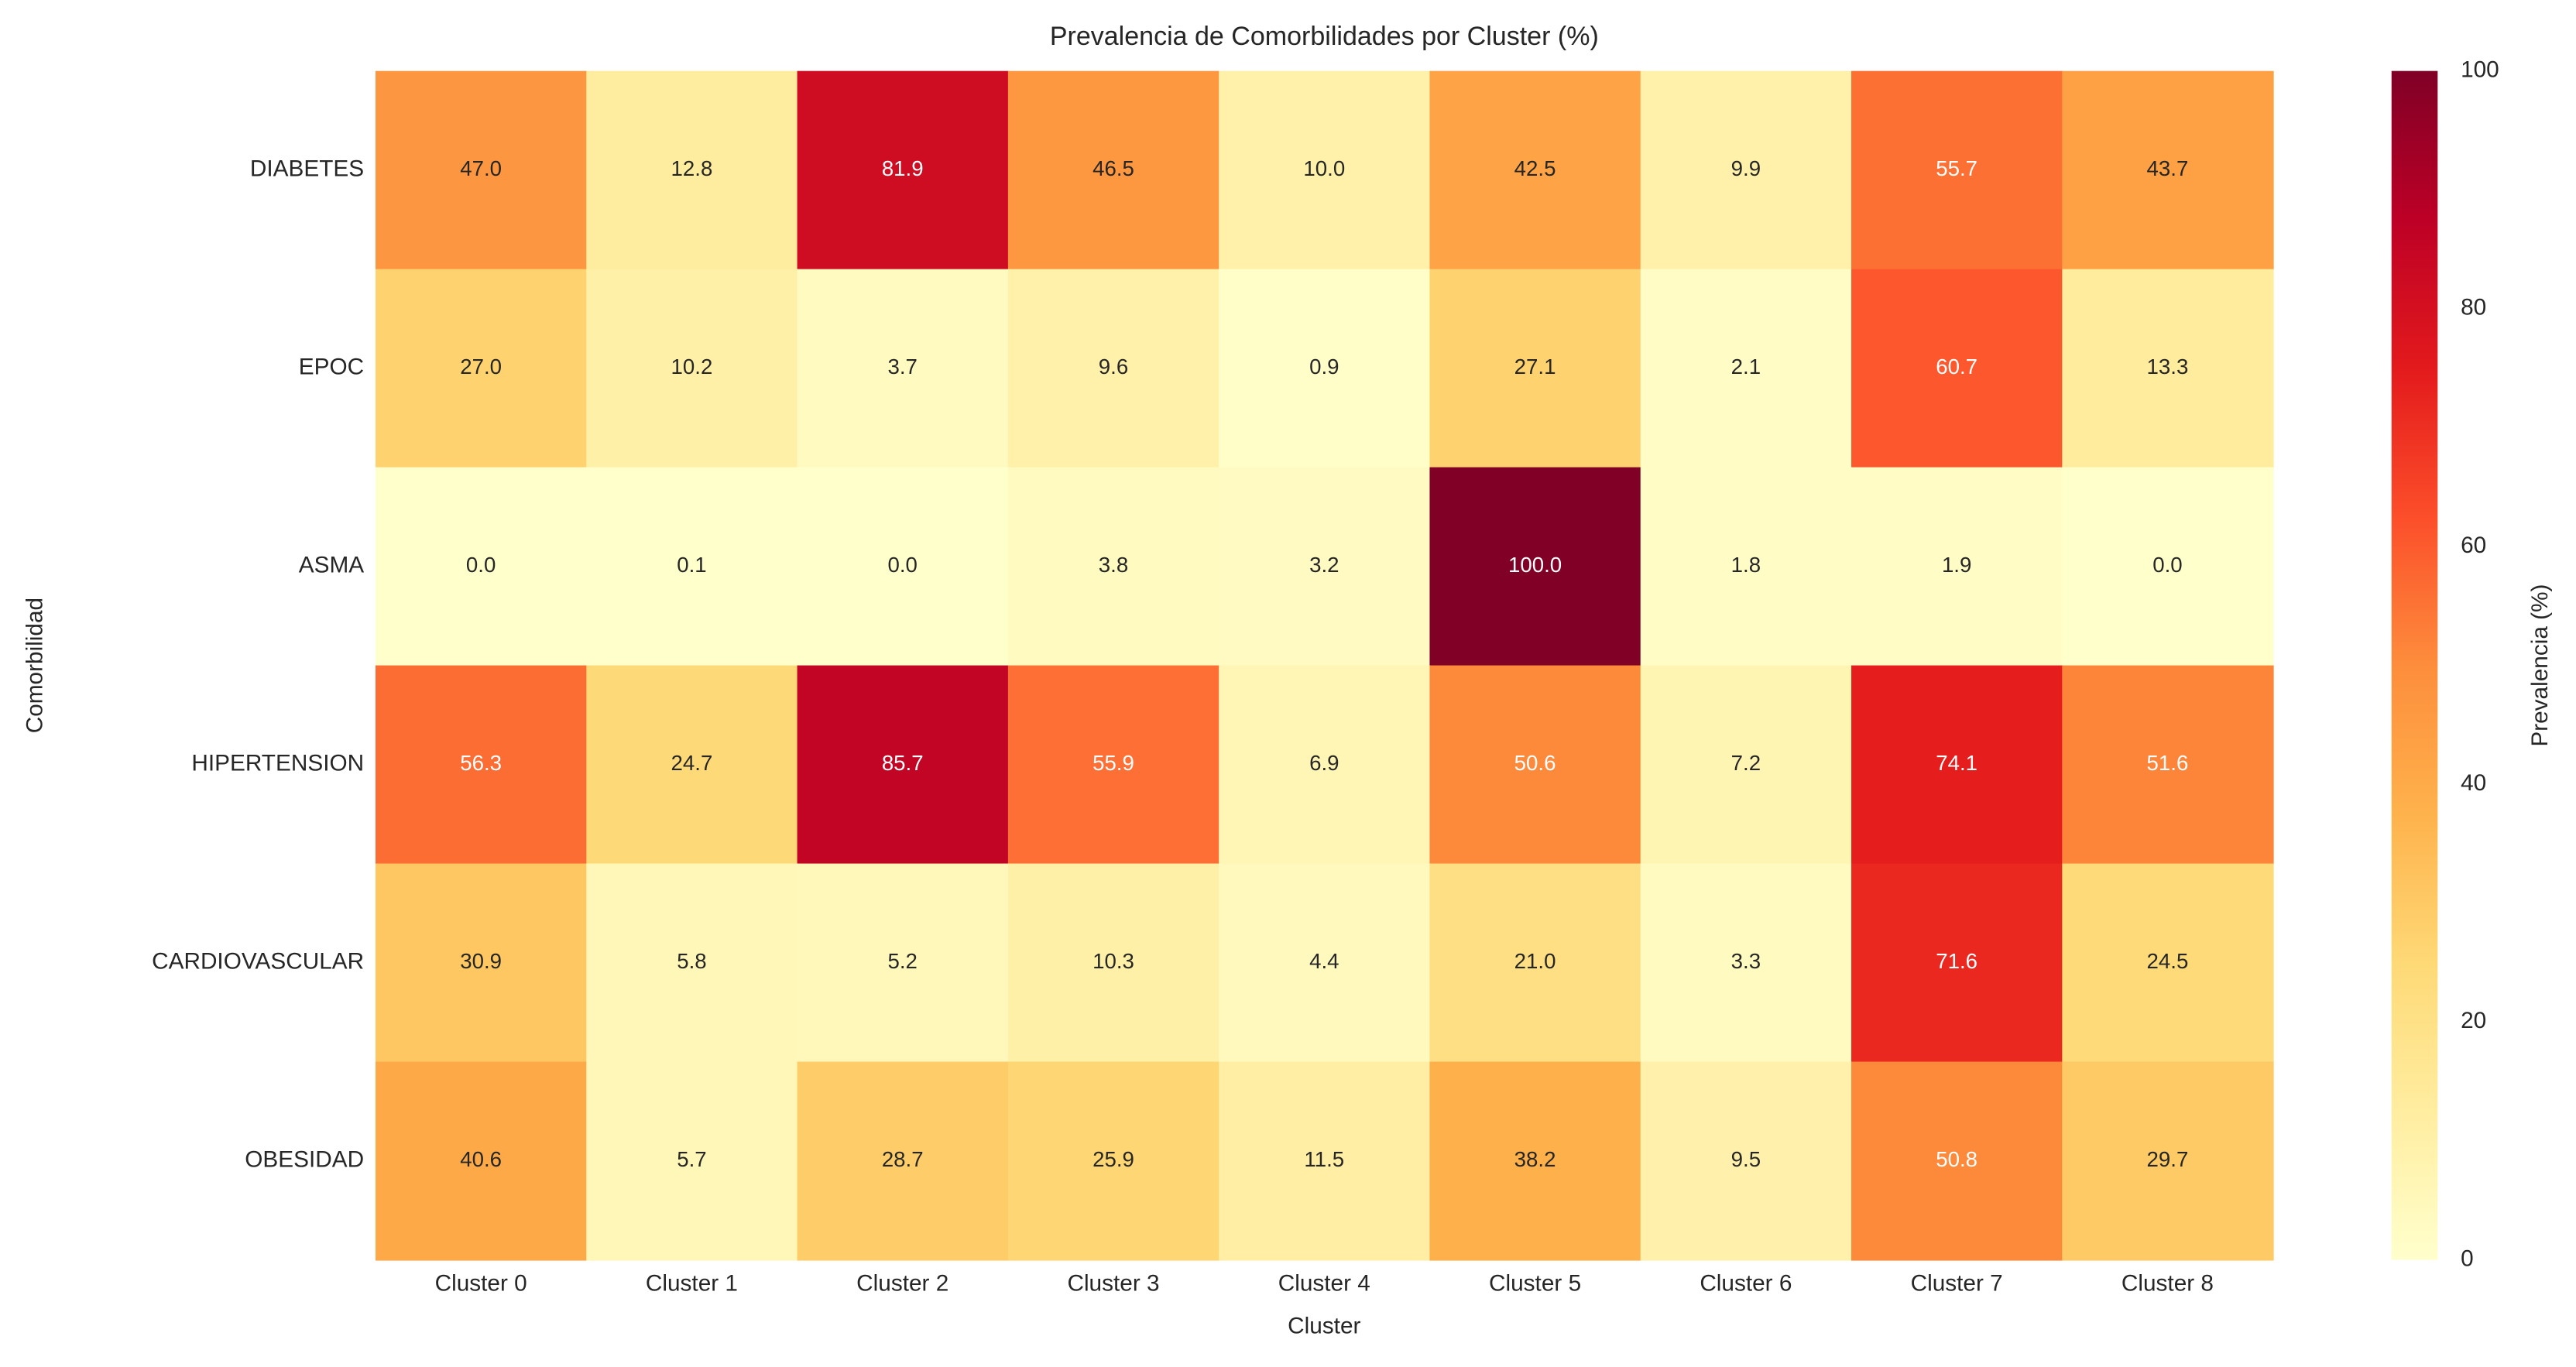 This screenshot has height=1367, width=2576. I want to click on cell-label: 1.8, so click(1746, 565).